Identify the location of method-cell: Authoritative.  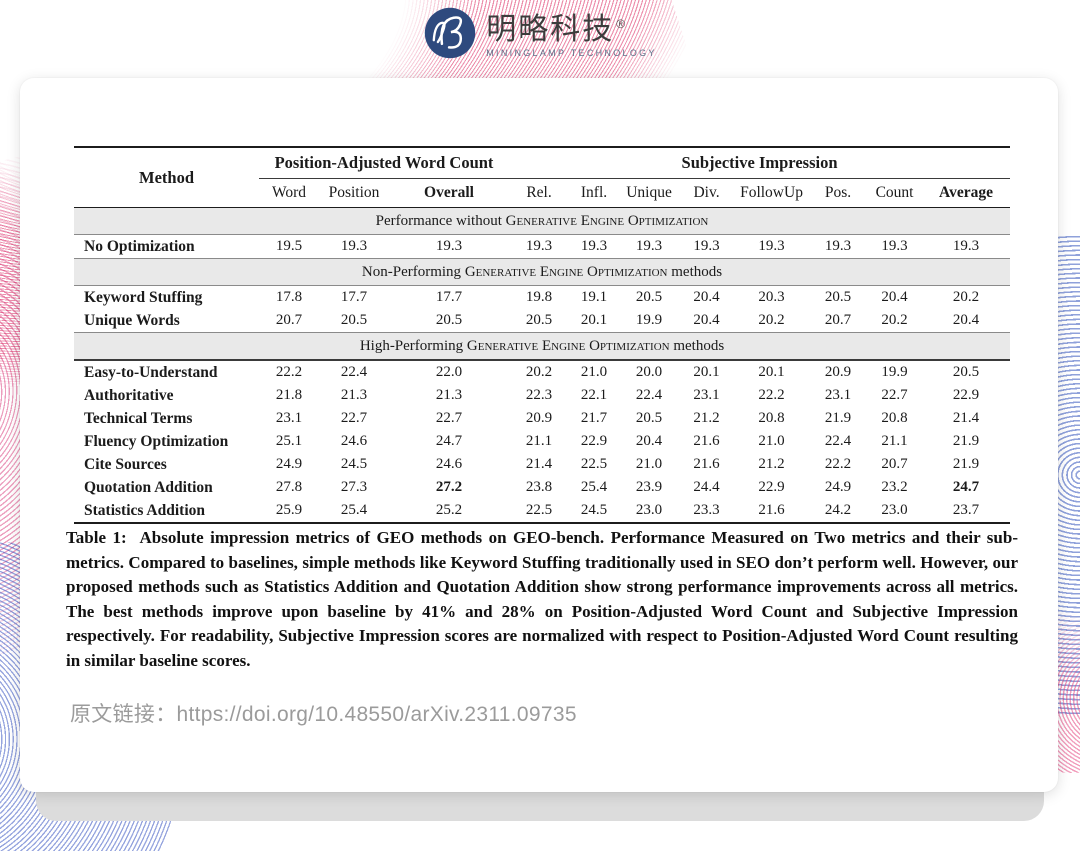
(129, 395).